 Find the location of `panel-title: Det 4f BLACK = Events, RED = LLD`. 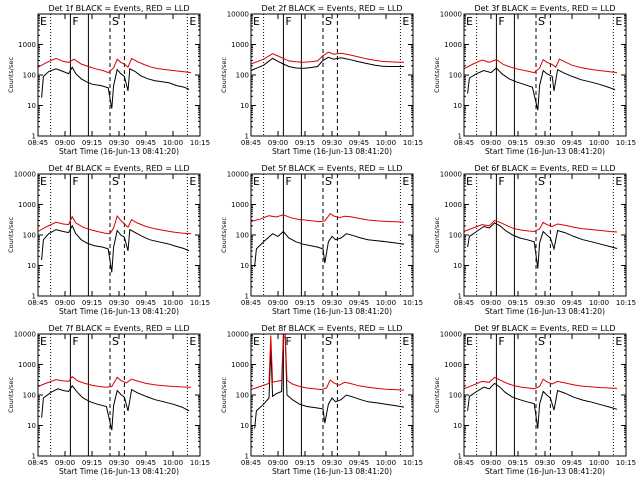

panel-title: Det 4f BLACK = Events, RED = LLD is located at coordinates (118, 168).